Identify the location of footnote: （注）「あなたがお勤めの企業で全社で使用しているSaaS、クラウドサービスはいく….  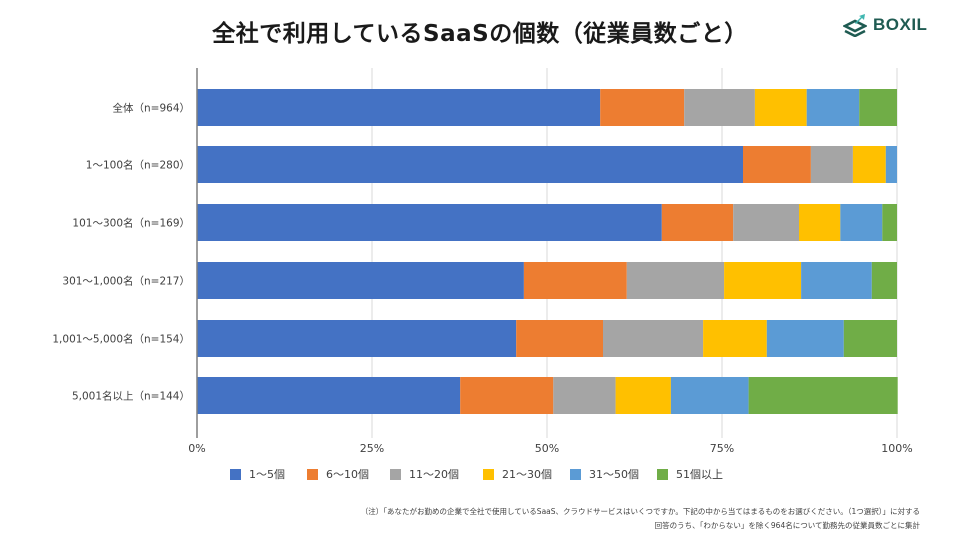
(640, 519).